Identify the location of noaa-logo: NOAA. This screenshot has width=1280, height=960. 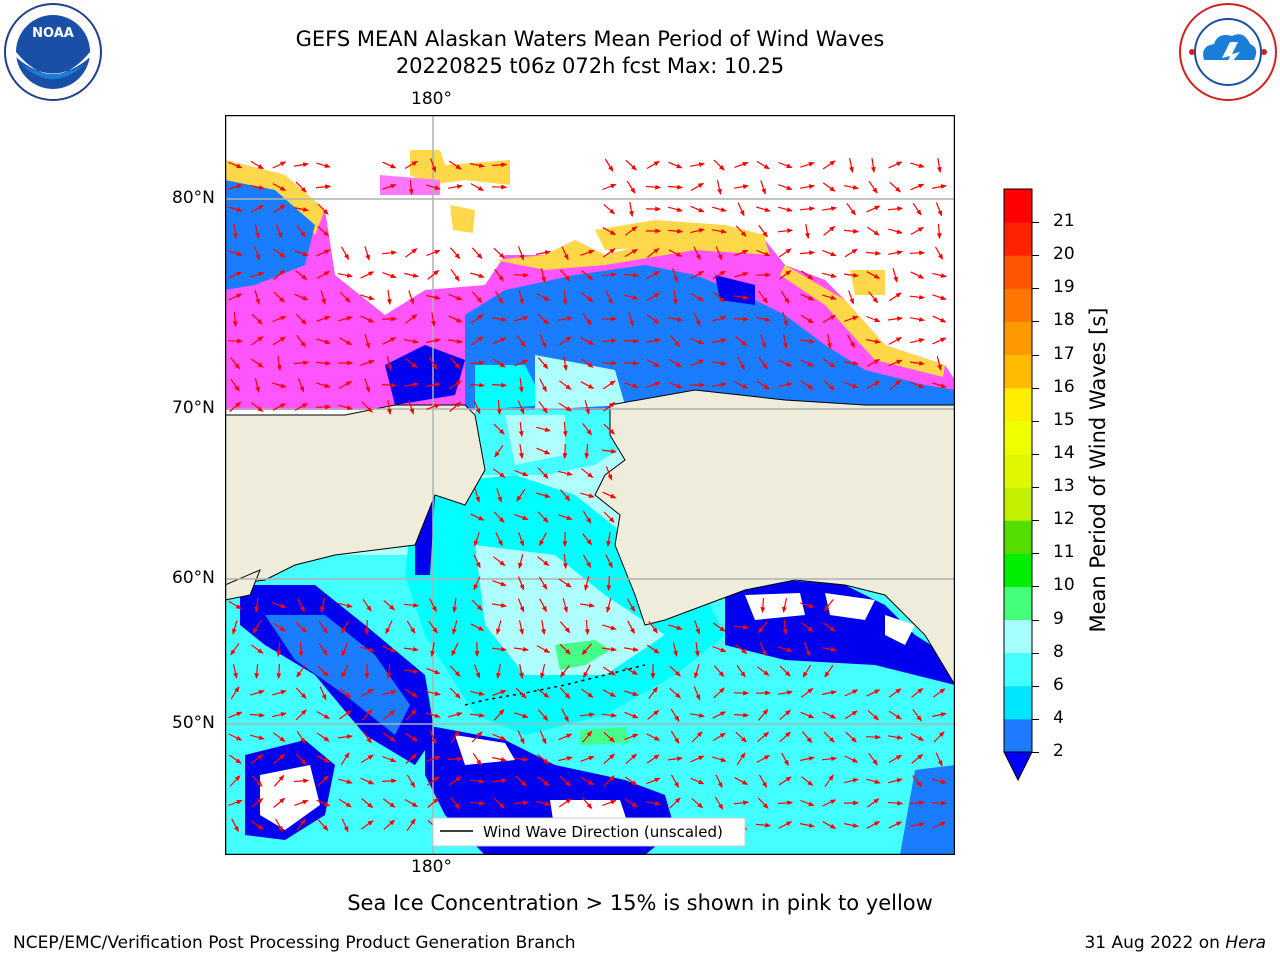
(53, 52).